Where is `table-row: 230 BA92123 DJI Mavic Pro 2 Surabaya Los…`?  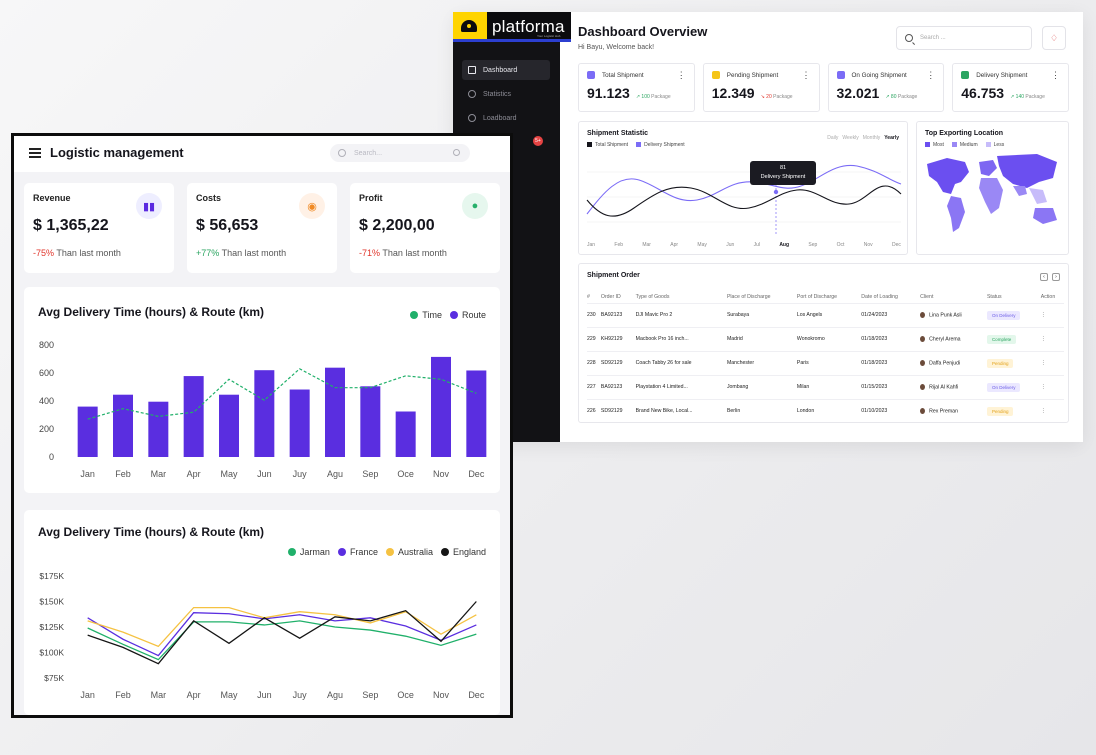 table-row: 230 BA92123 DJI Mavic Pro 2 Surabaya Los… is located at coordinates (825, 314).